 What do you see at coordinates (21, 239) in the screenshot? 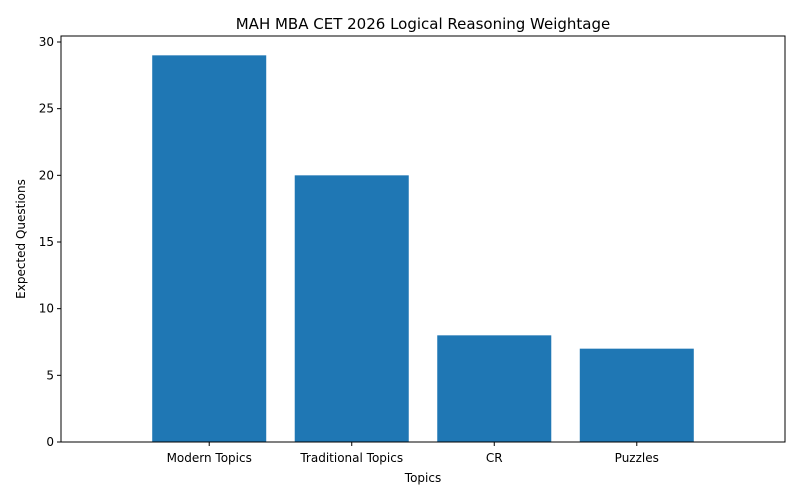
I see `y-axis-label: Expected Questions` at bounding box center [21, 239].